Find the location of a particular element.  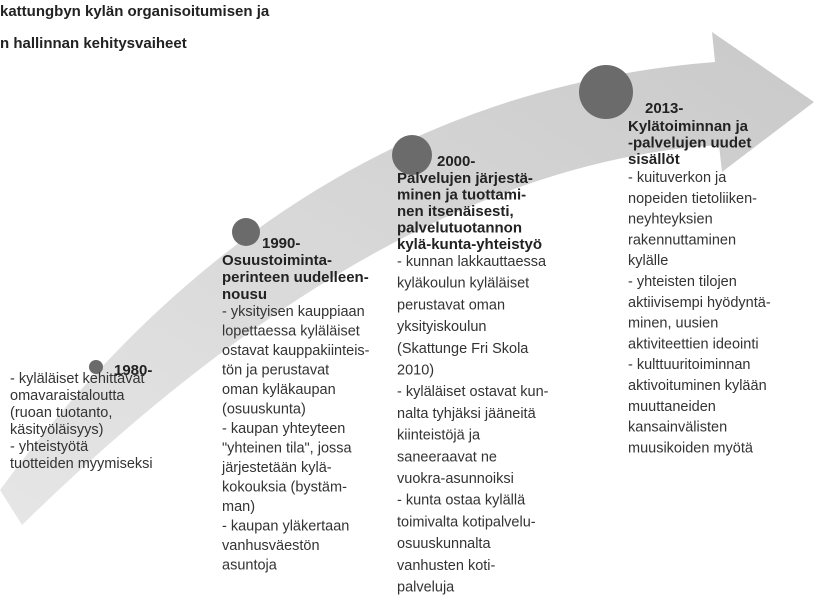

stage-text: toimivalta kotipalvelu- is located at coordinates (466, 522).